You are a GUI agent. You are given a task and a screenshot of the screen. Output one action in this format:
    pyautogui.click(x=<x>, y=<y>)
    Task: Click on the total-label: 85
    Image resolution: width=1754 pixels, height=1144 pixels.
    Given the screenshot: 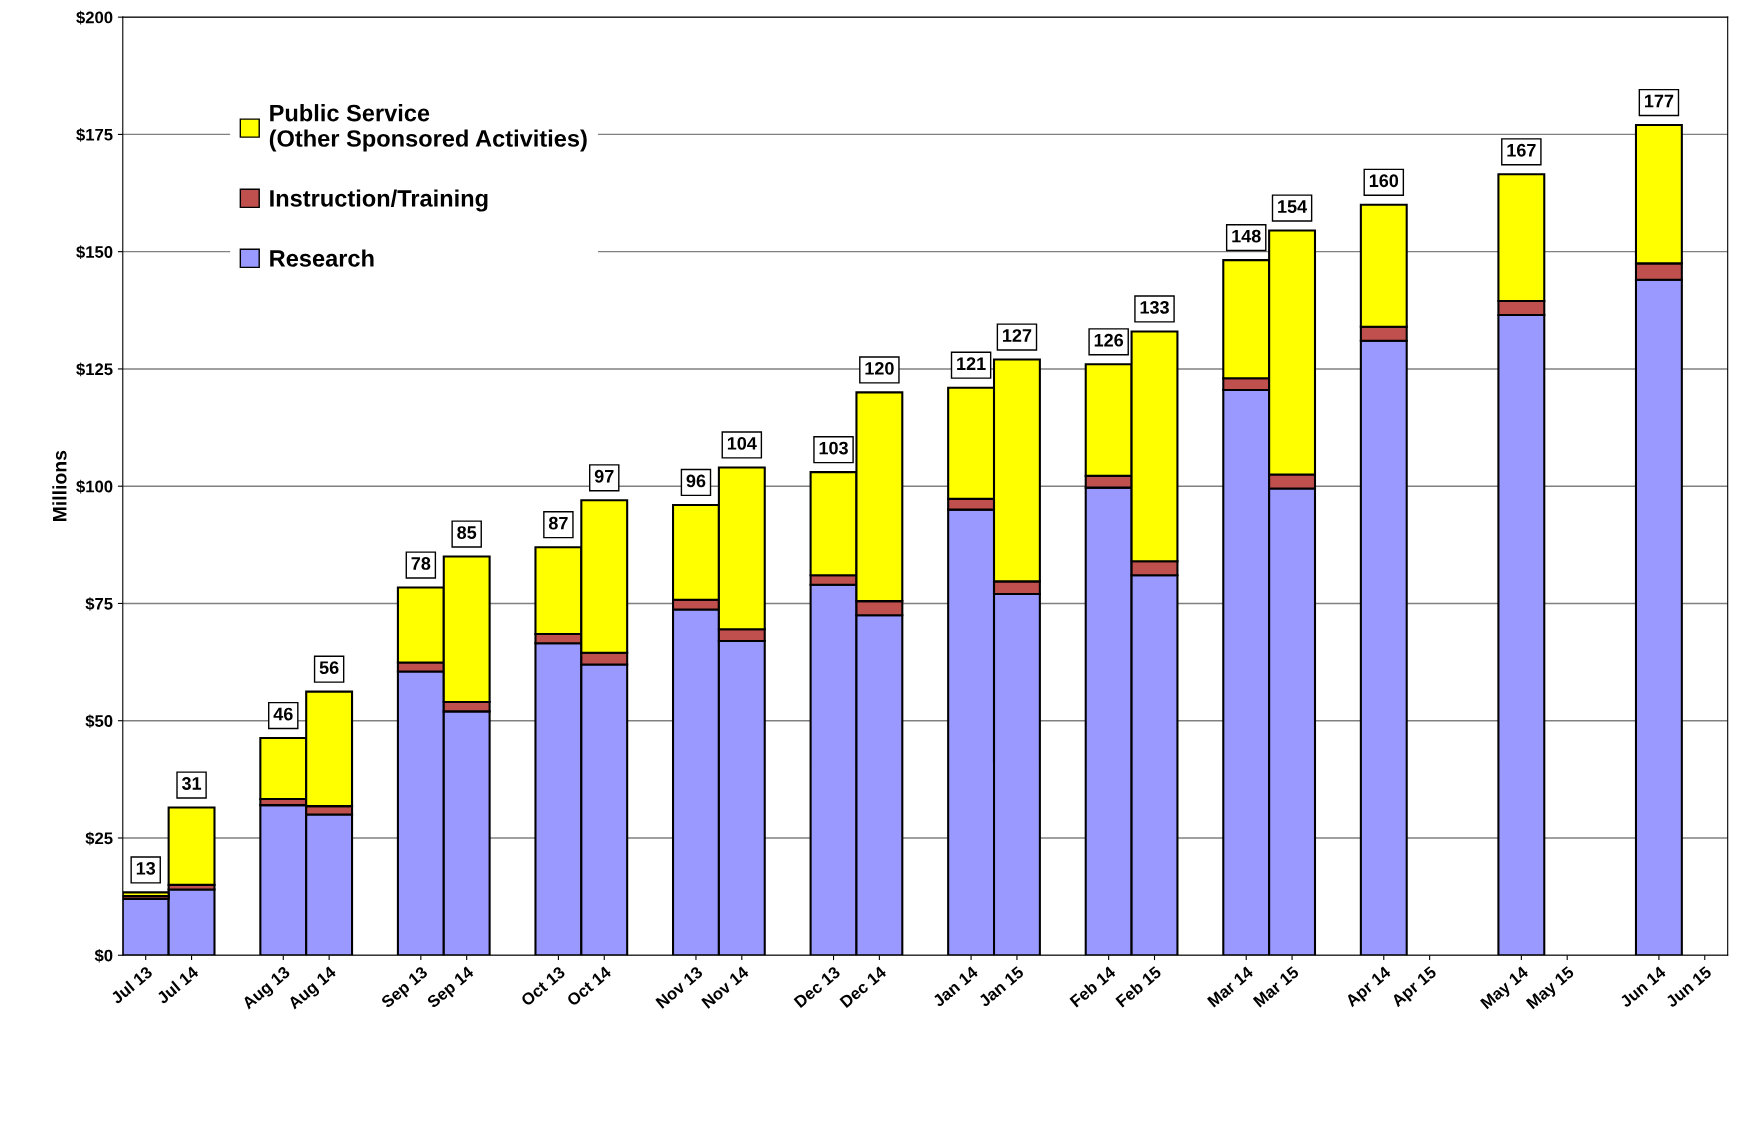 What is the action you would take?
    pyautogui.click(x=467, y=532)
    